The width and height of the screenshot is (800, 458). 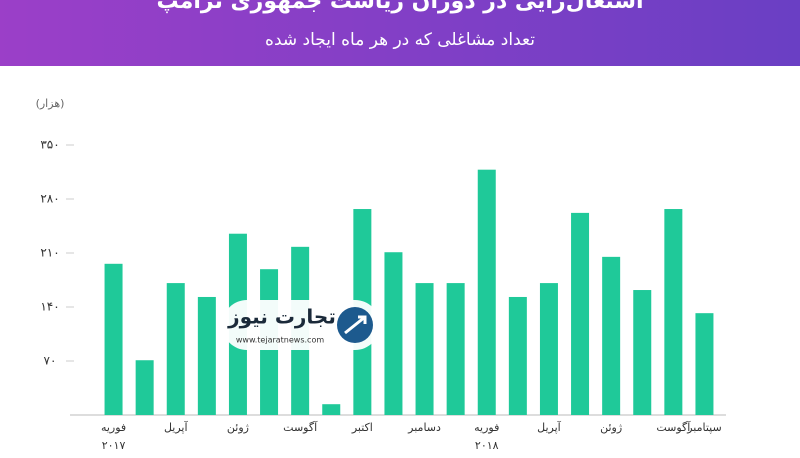 What do you see at coordinates (424, 427) in the screenshot?
I see `x-tick-label: دسامبر` at bounding box center [424, 427].